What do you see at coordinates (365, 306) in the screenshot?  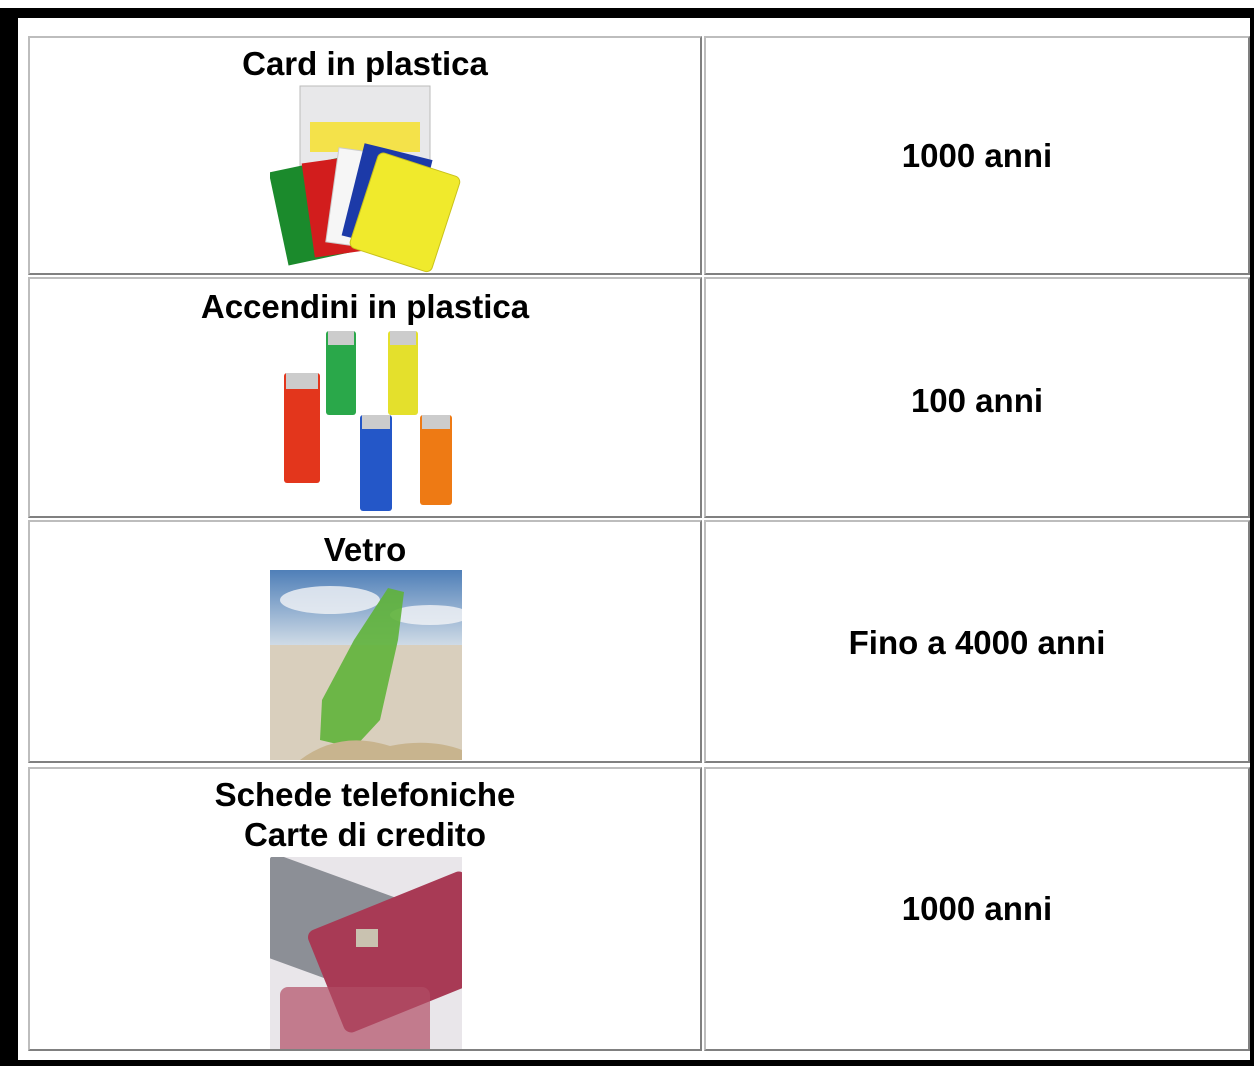 I see `item-label: Accendini in plastica` at bounding box center [365, 306].